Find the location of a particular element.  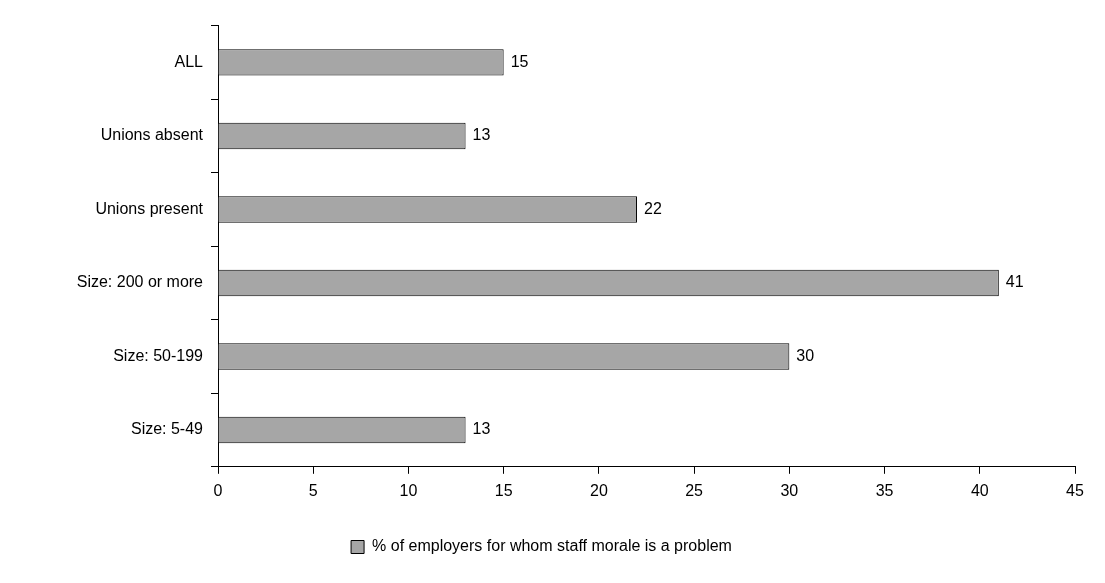

y-tick-label: Size: 5-49 is located at coordinates (167, 429).